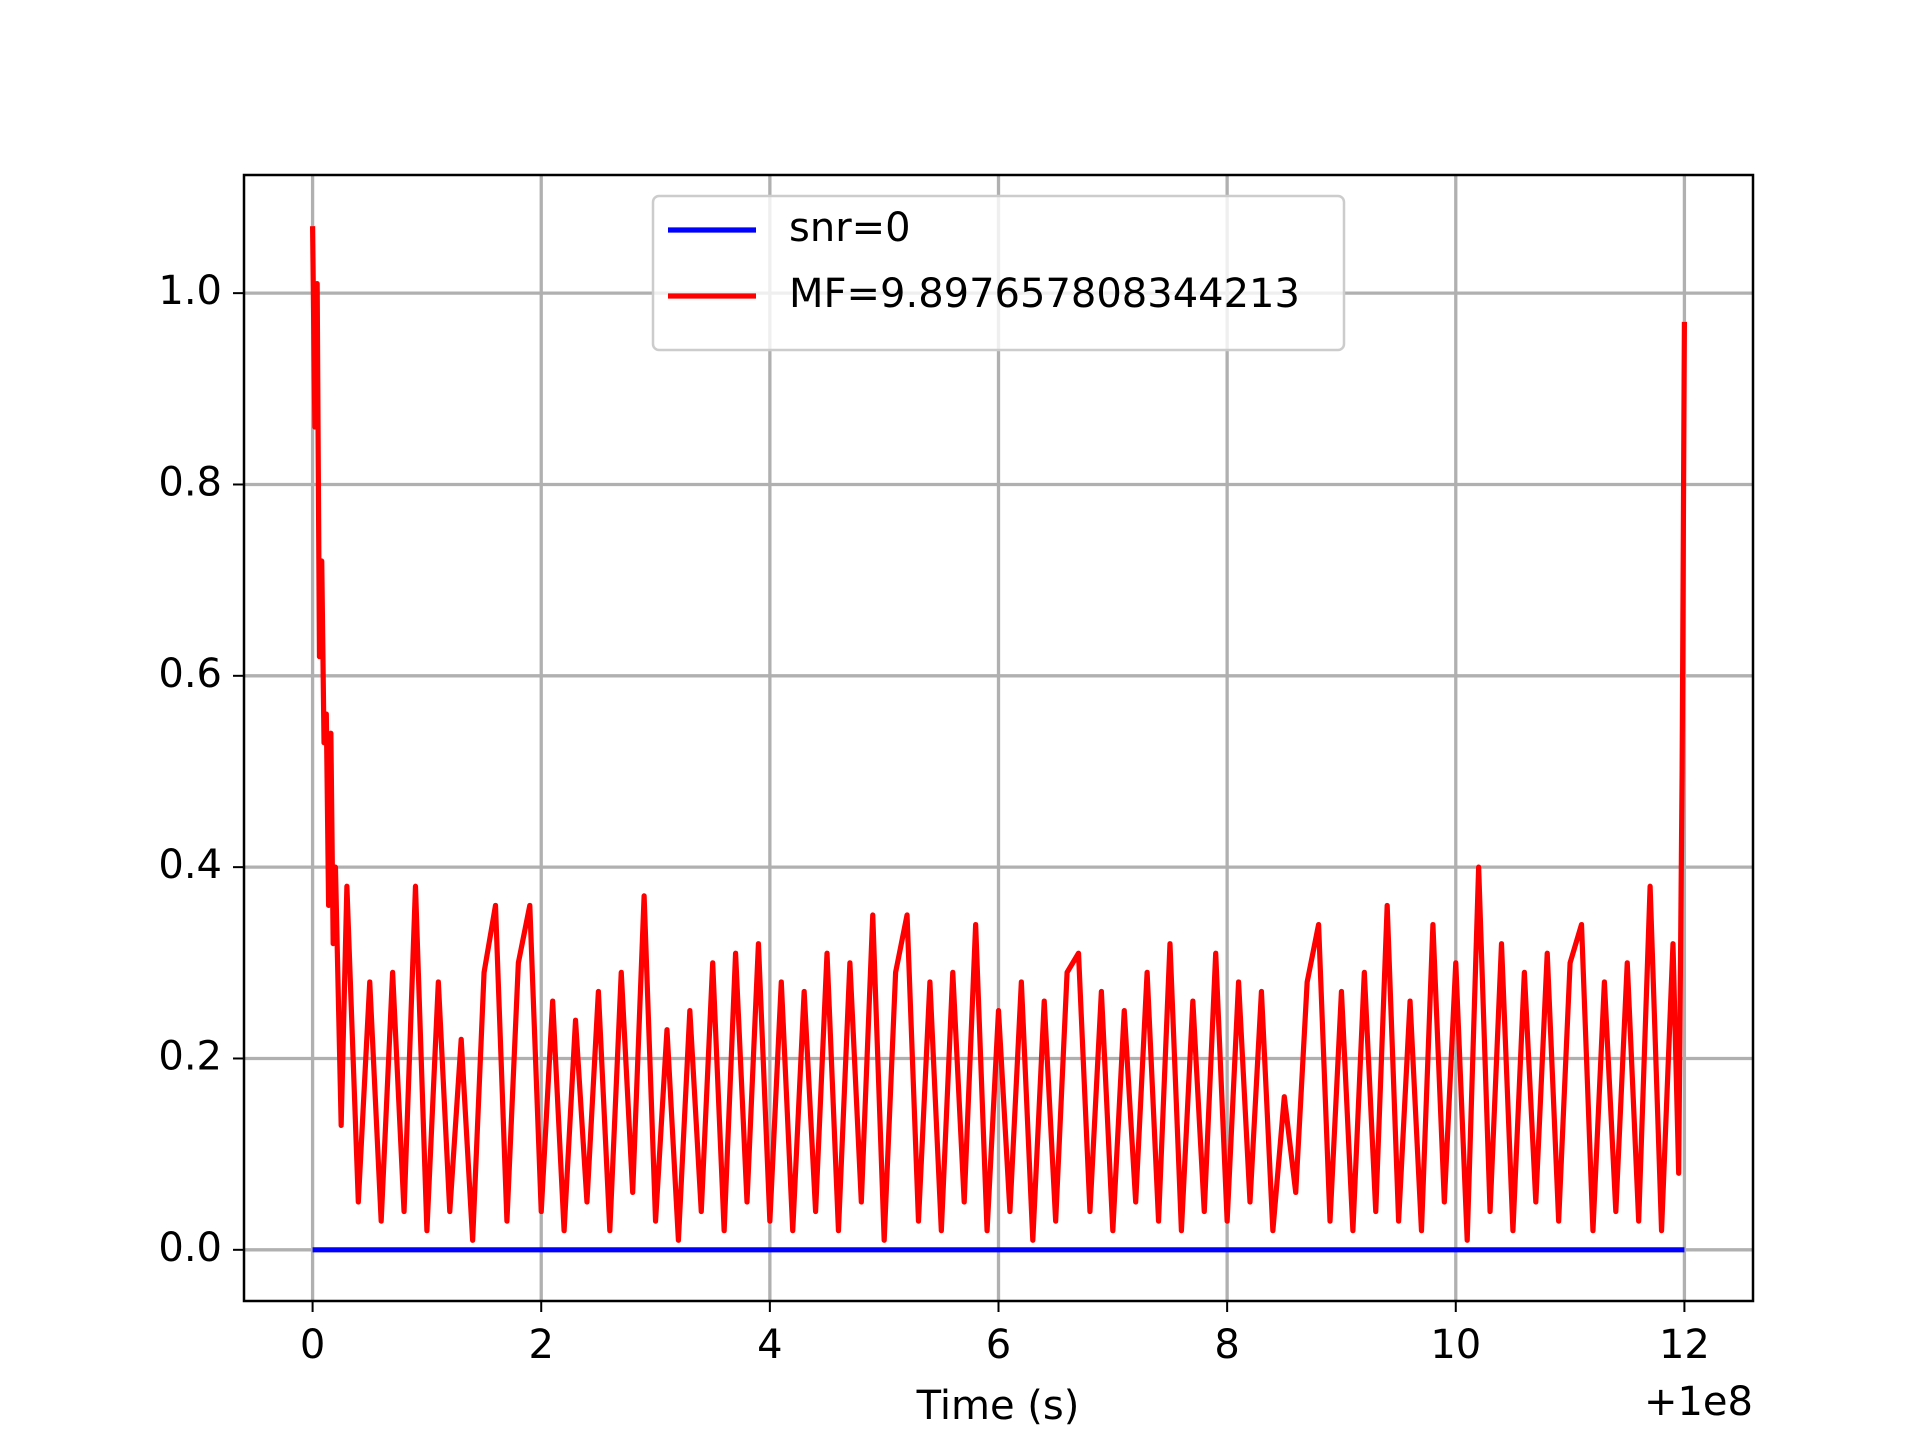  I want to click on x-tick-label: 8, so click(1226, 1345).